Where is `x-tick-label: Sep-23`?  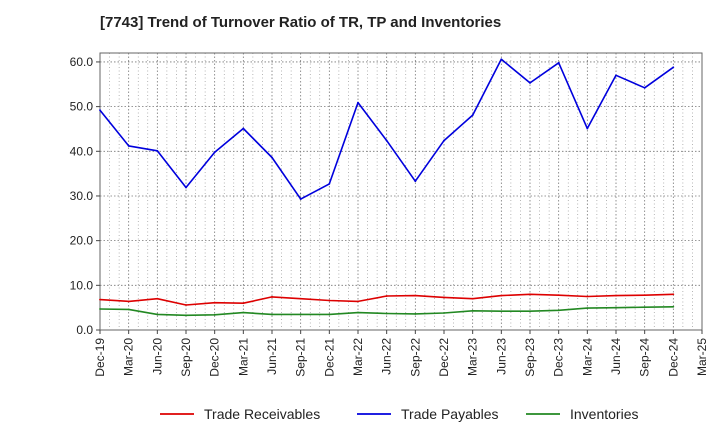
x-tick-label: Sep-23 is located at coordinates (530, 357).